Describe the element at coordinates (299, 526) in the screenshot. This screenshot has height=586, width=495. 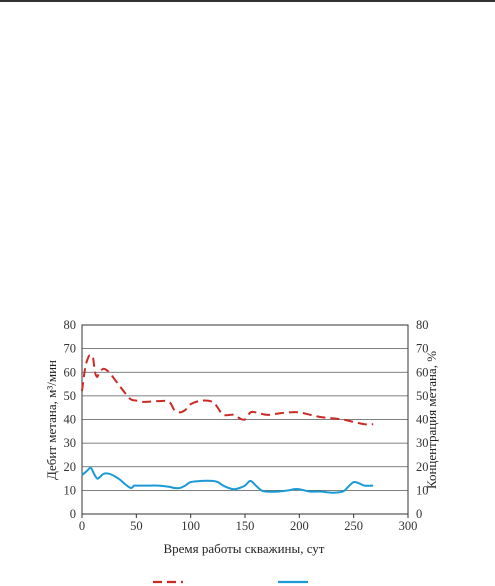
I see `x-tick-label: 200` at that location.